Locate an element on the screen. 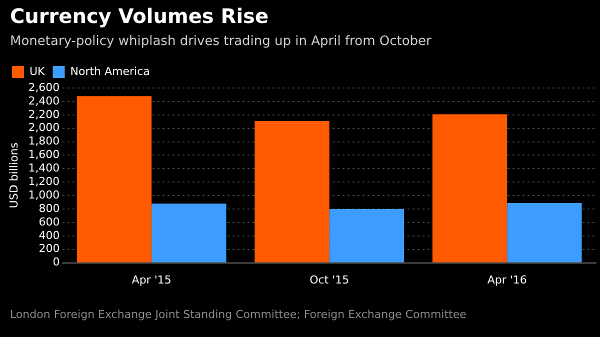 The width and height of the screenshot is (600, 337). legend-label: North America is located at coordinates (110, 71).